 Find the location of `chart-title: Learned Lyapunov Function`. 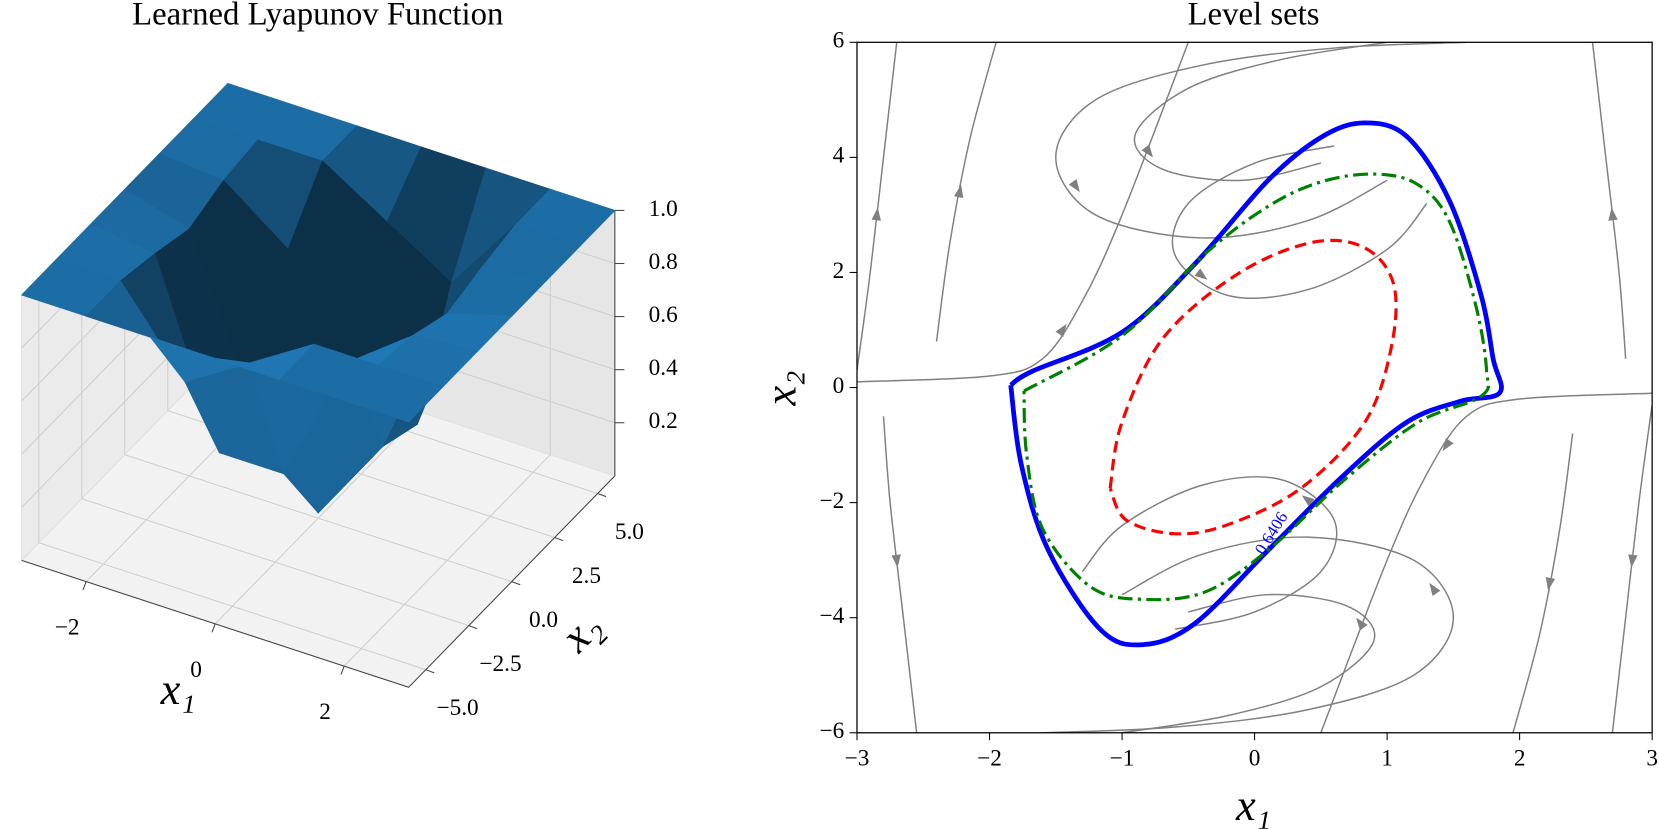

chart-title: Learned Lyapunov Function is located at coordinates (317, 16).